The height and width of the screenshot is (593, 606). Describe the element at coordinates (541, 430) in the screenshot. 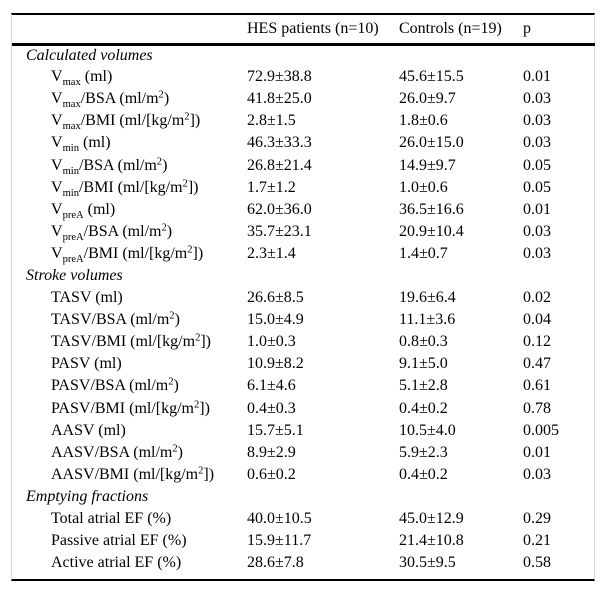

I see `p-value: 0.005` at that location.